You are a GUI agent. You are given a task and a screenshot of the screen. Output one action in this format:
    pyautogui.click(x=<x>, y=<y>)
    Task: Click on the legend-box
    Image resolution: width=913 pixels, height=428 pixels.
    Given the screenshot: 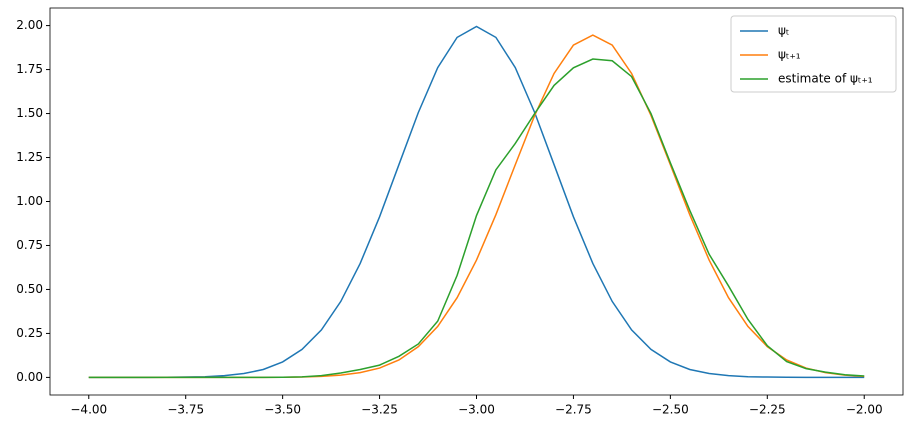 What is the action you would take?
    pyautogui.click(x=813, y=54)
    